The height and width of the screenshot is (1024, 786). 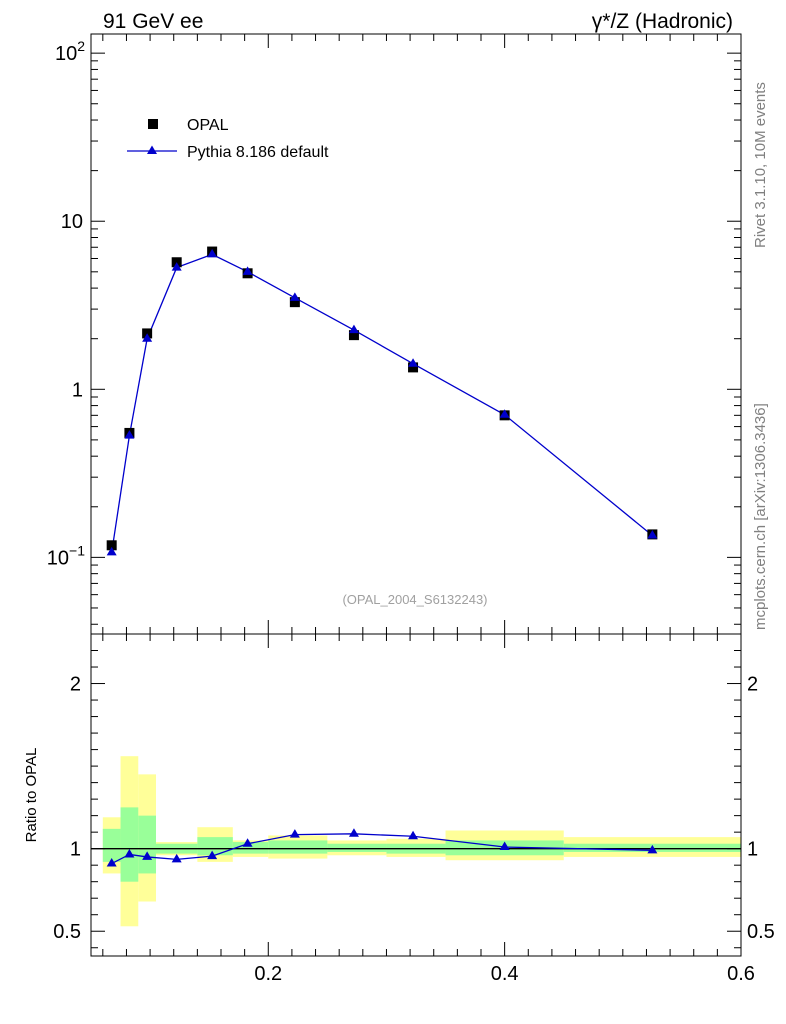 What do you see at coordinates (414, 599) in the screenshot?
I see `analysis-annotation: (OPAL_2004_S6132243)` at bounding box center [414, 599].